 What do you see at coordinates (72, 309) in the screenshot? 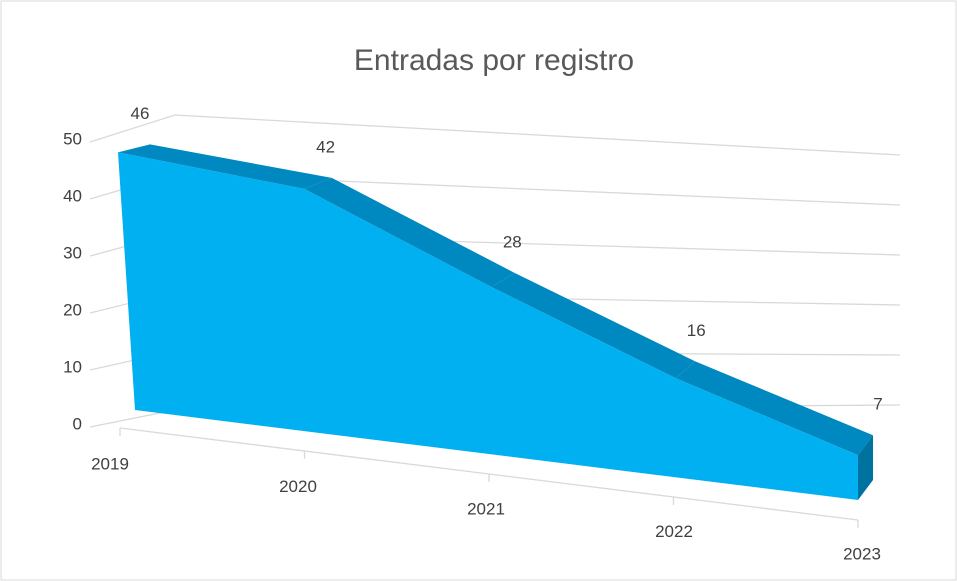
I see `y-tick-label: 20` at bounding box center [72, 309].